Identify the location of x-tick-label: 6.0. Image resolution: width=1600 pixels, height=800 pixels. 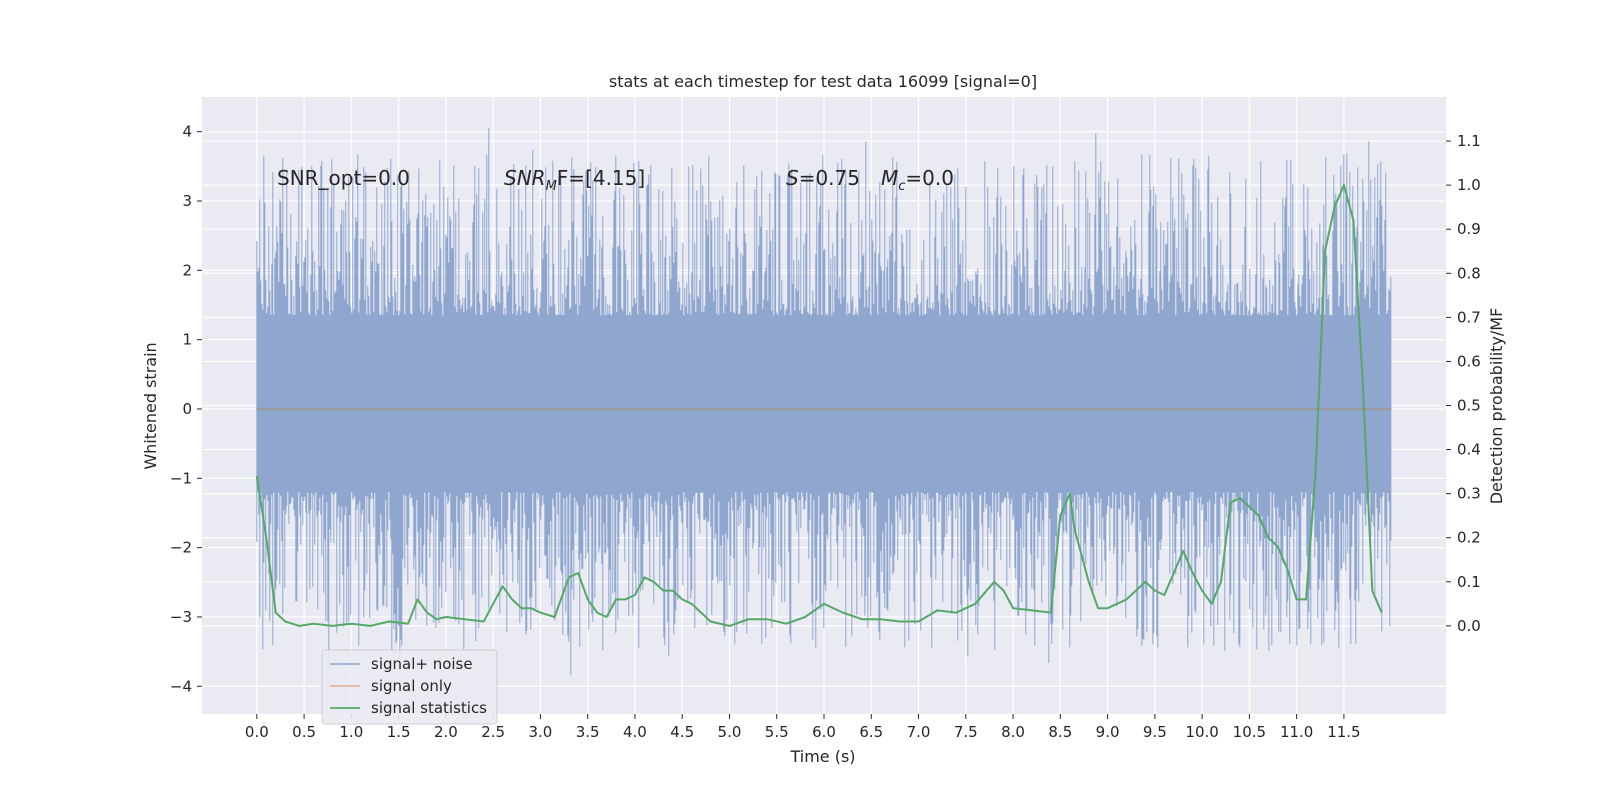
(824, 732).